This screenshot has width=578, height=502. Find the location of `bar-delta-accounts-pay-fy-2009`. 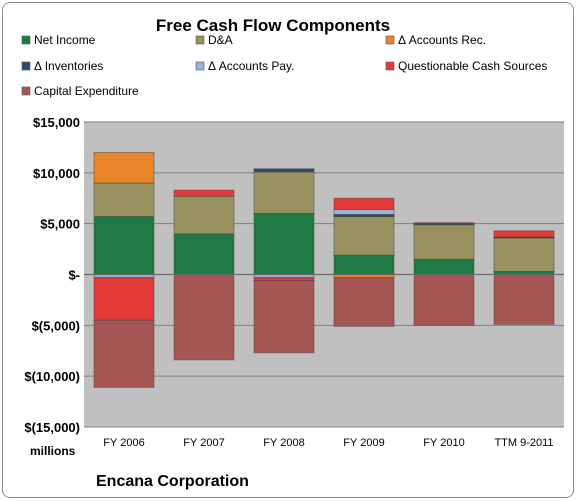

bar-delta-accounts-pay-fy-2009 is located at coordinates (364, 212).